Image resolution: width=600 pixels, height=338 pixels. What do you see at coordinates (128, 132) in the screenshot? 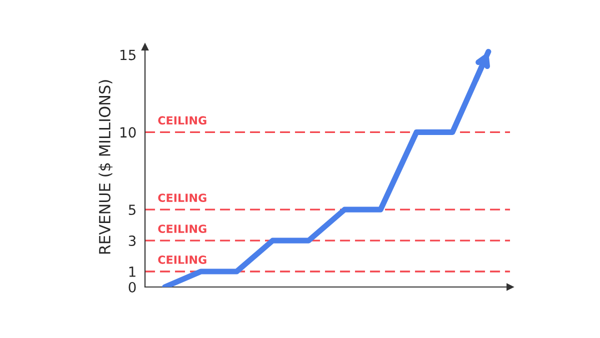
I see `y-tick-label: 10` at bounding box center [128, 132].